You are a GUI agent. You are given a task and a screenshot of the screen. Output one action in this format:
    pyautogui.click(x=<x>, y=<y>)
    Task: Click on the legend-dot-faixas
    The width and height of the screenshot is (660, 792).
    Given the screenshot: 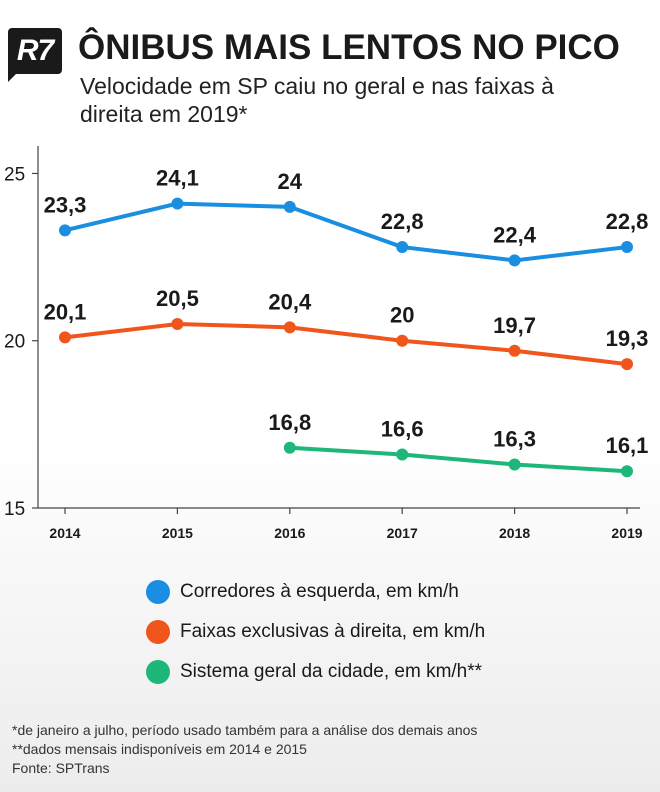 What is the action you would take?
    pyautogui.click(x=158, y=632)
    